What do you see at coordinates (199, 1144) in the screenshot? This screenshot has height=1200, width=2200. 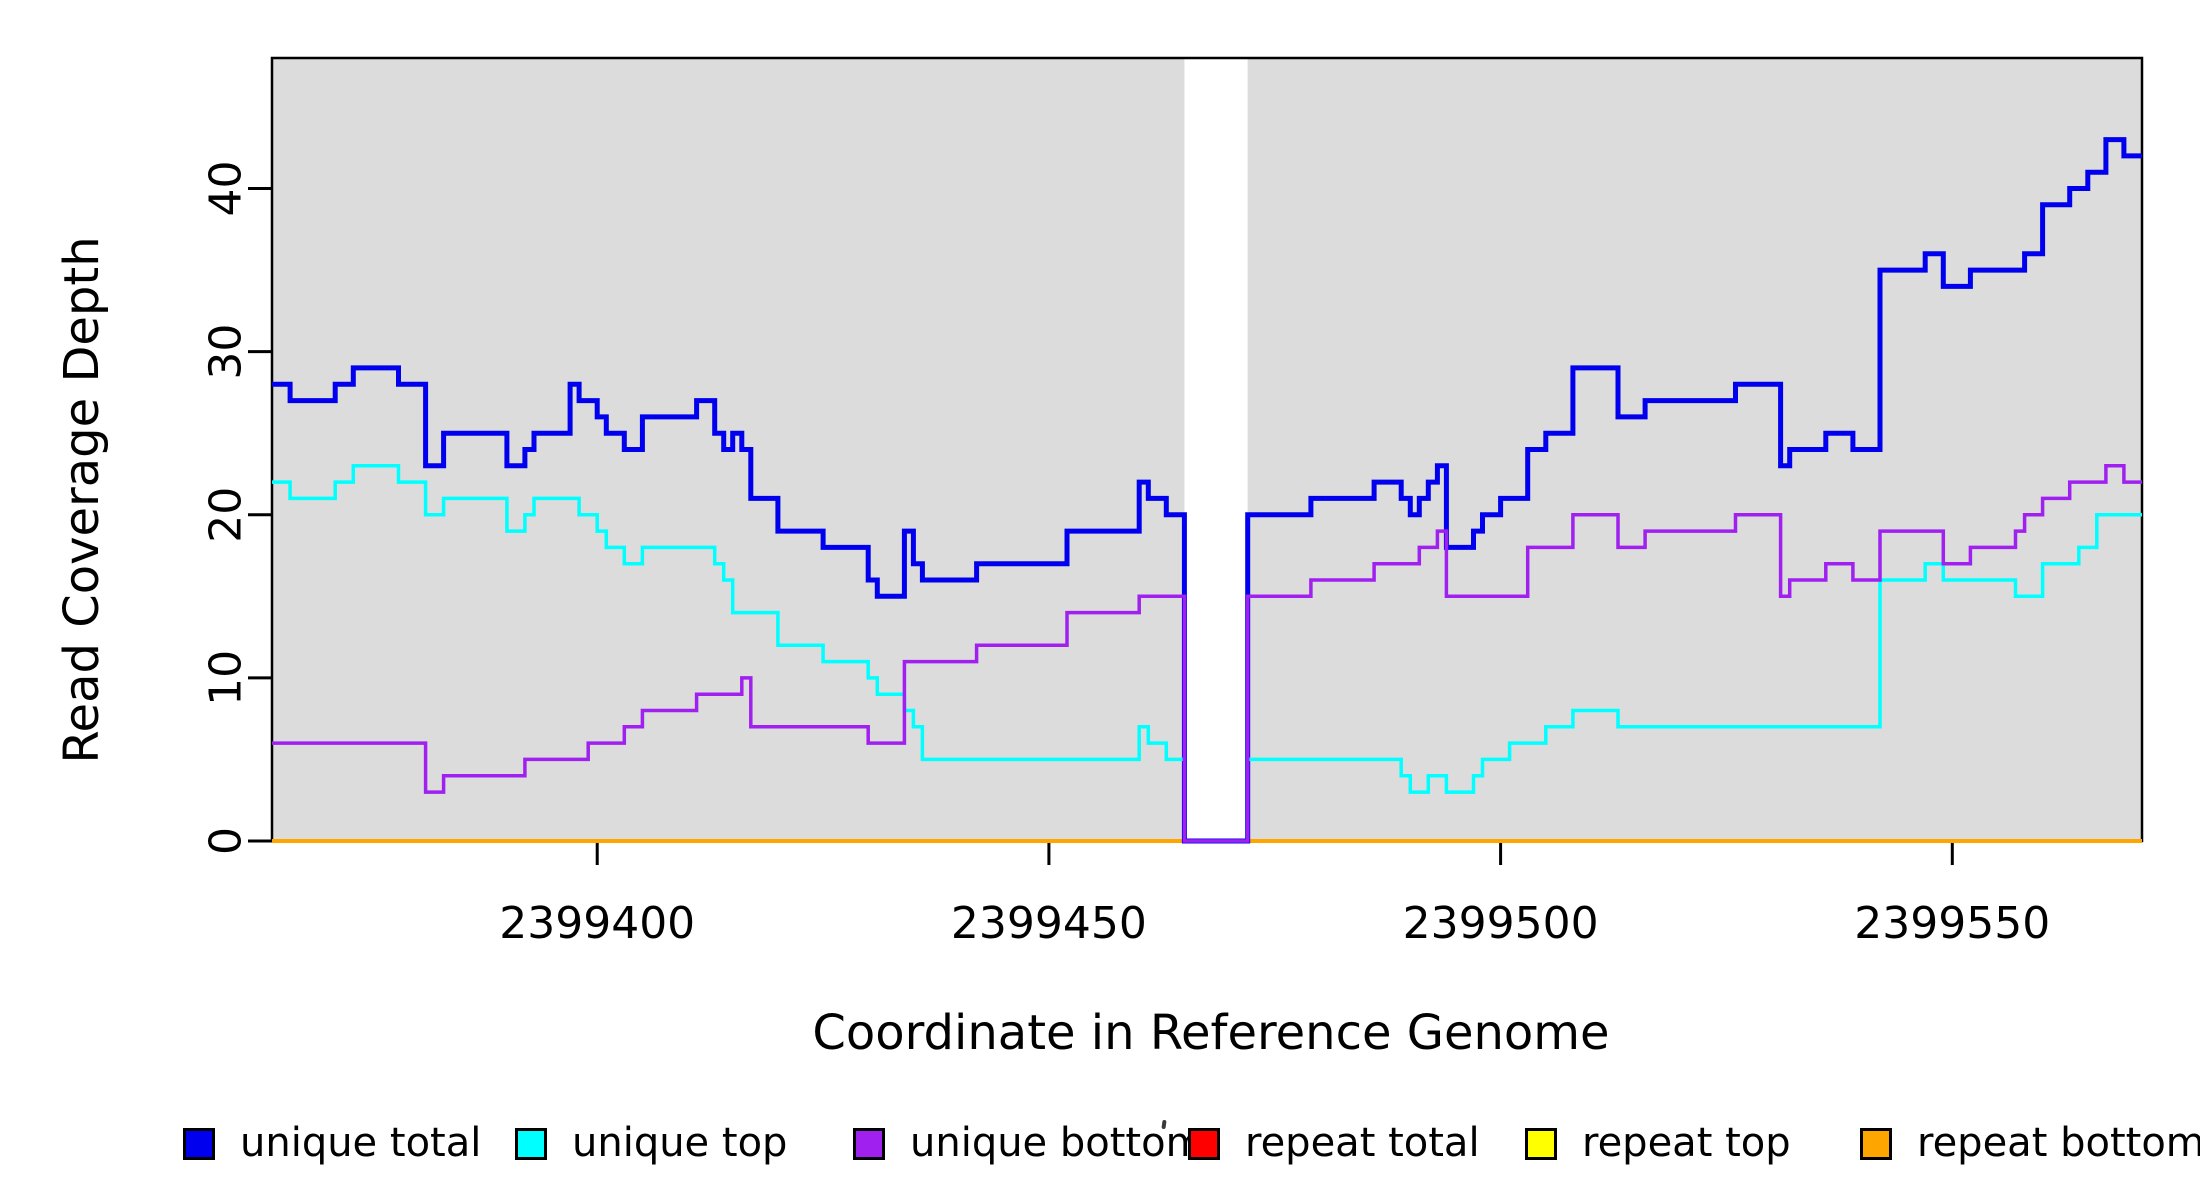 I see `unique-total-swatch-icon` at bounding box center [199, 1144].